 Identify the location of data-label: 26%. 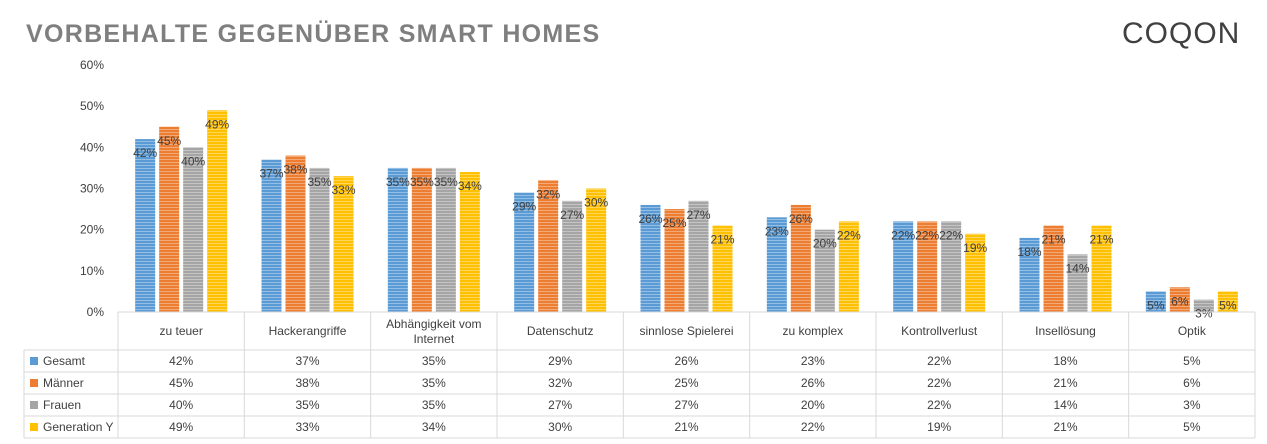
(801, 219).